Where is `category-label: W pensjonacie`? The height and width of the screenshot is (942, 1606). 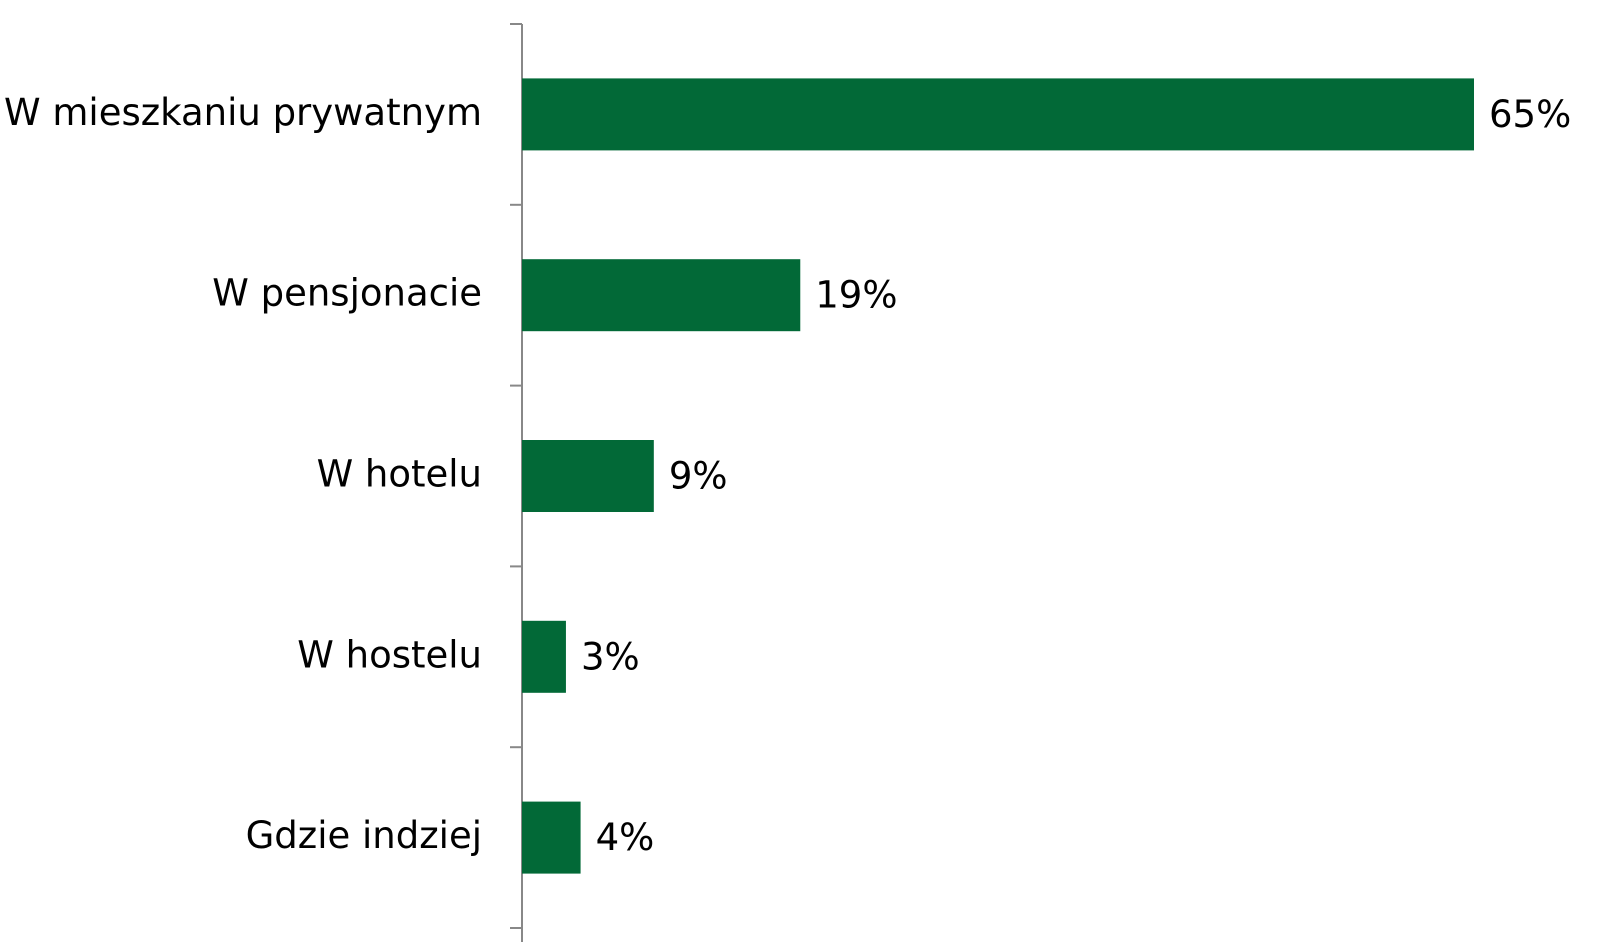
category-label: W pensjonacie is located at coordinates (347, 293).